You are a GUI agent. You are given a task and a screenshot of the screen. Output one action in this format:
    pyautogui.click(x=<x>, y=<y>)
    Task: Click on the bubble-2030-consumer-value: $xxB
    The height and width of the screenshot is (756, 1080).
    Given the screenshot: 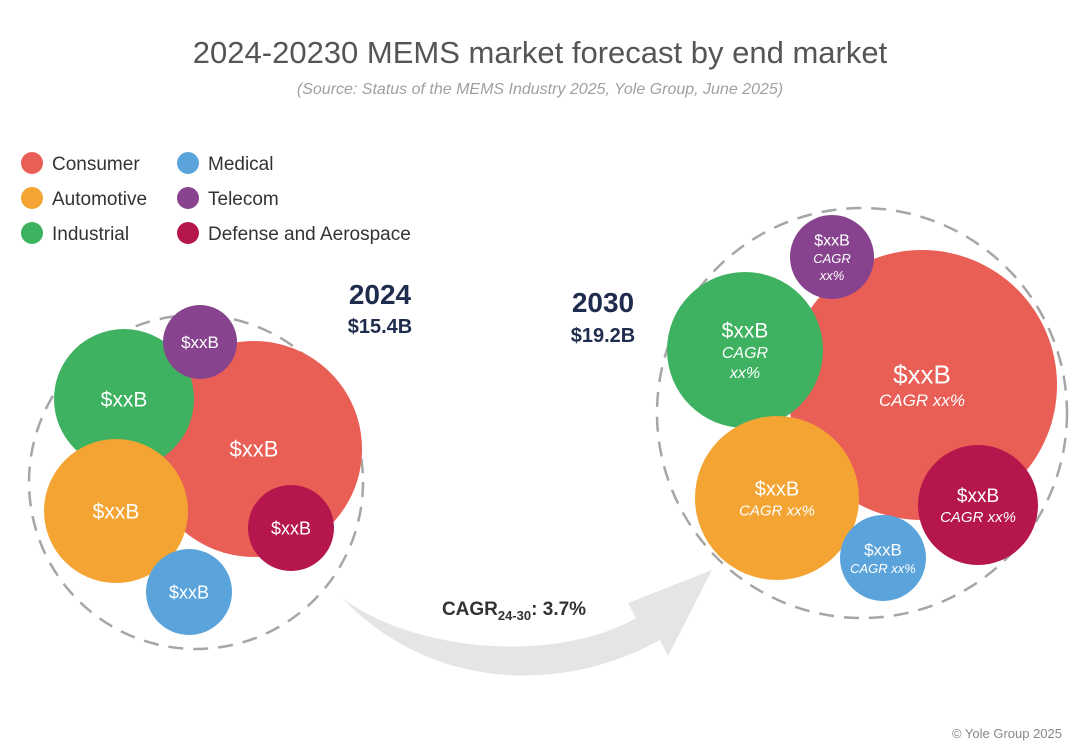 What is the action you would take?
    pyautogui.click(x=922, y=375)
    